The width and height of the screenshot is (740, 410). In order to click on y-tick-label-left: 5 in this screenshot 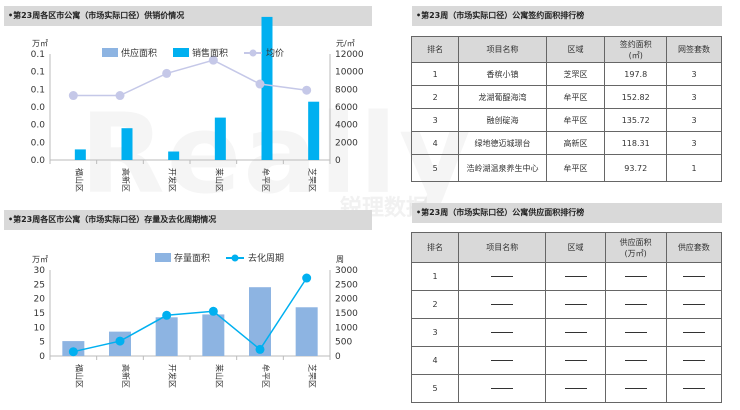, I will do `click(42, 343)`.